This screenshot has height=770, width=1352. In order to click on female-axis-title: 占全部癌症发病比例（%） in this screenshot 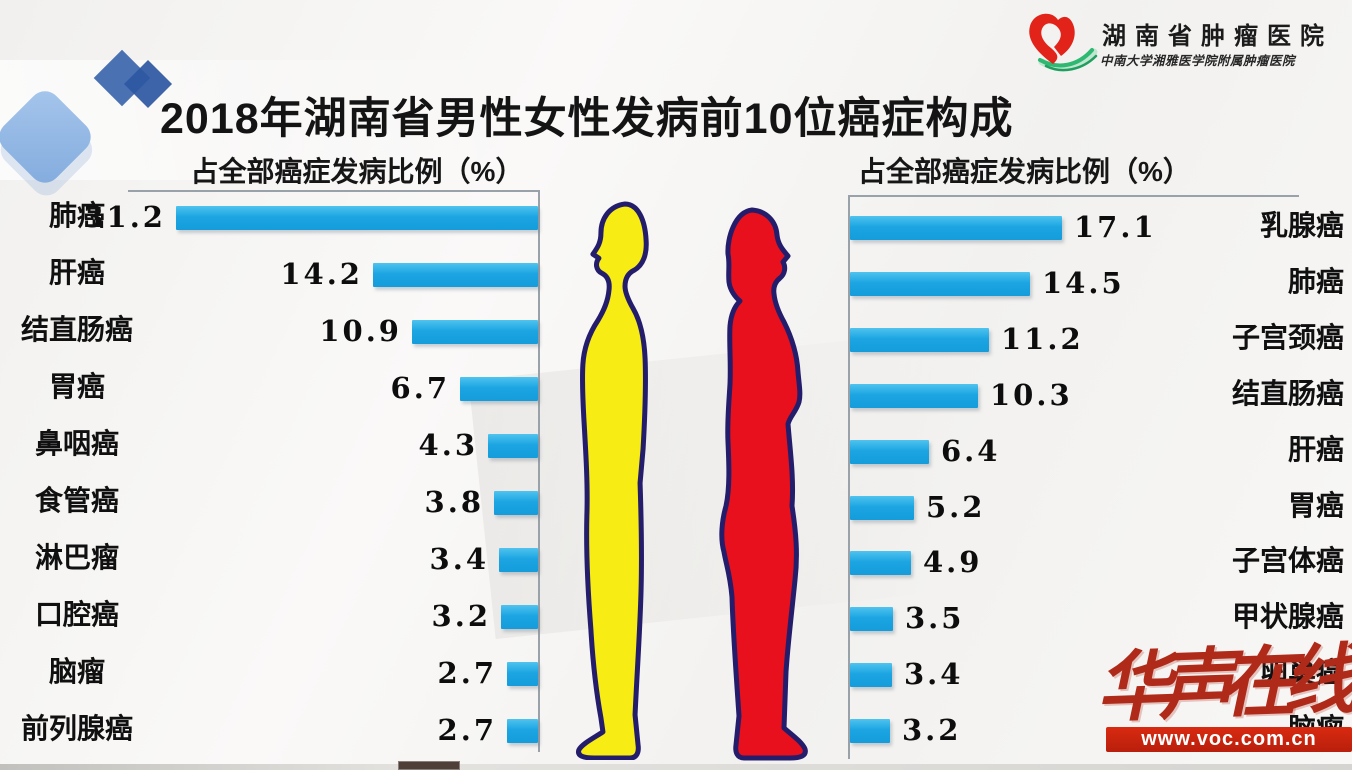, I will do `click(1024, 171)`.